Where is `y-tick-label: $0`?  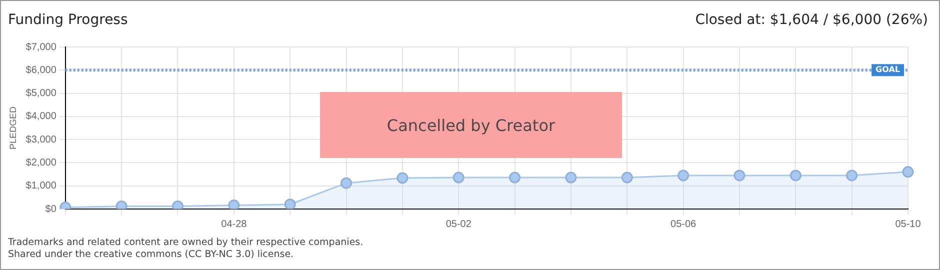
y-tick-label: $0 is located at coordinates (51, 209).